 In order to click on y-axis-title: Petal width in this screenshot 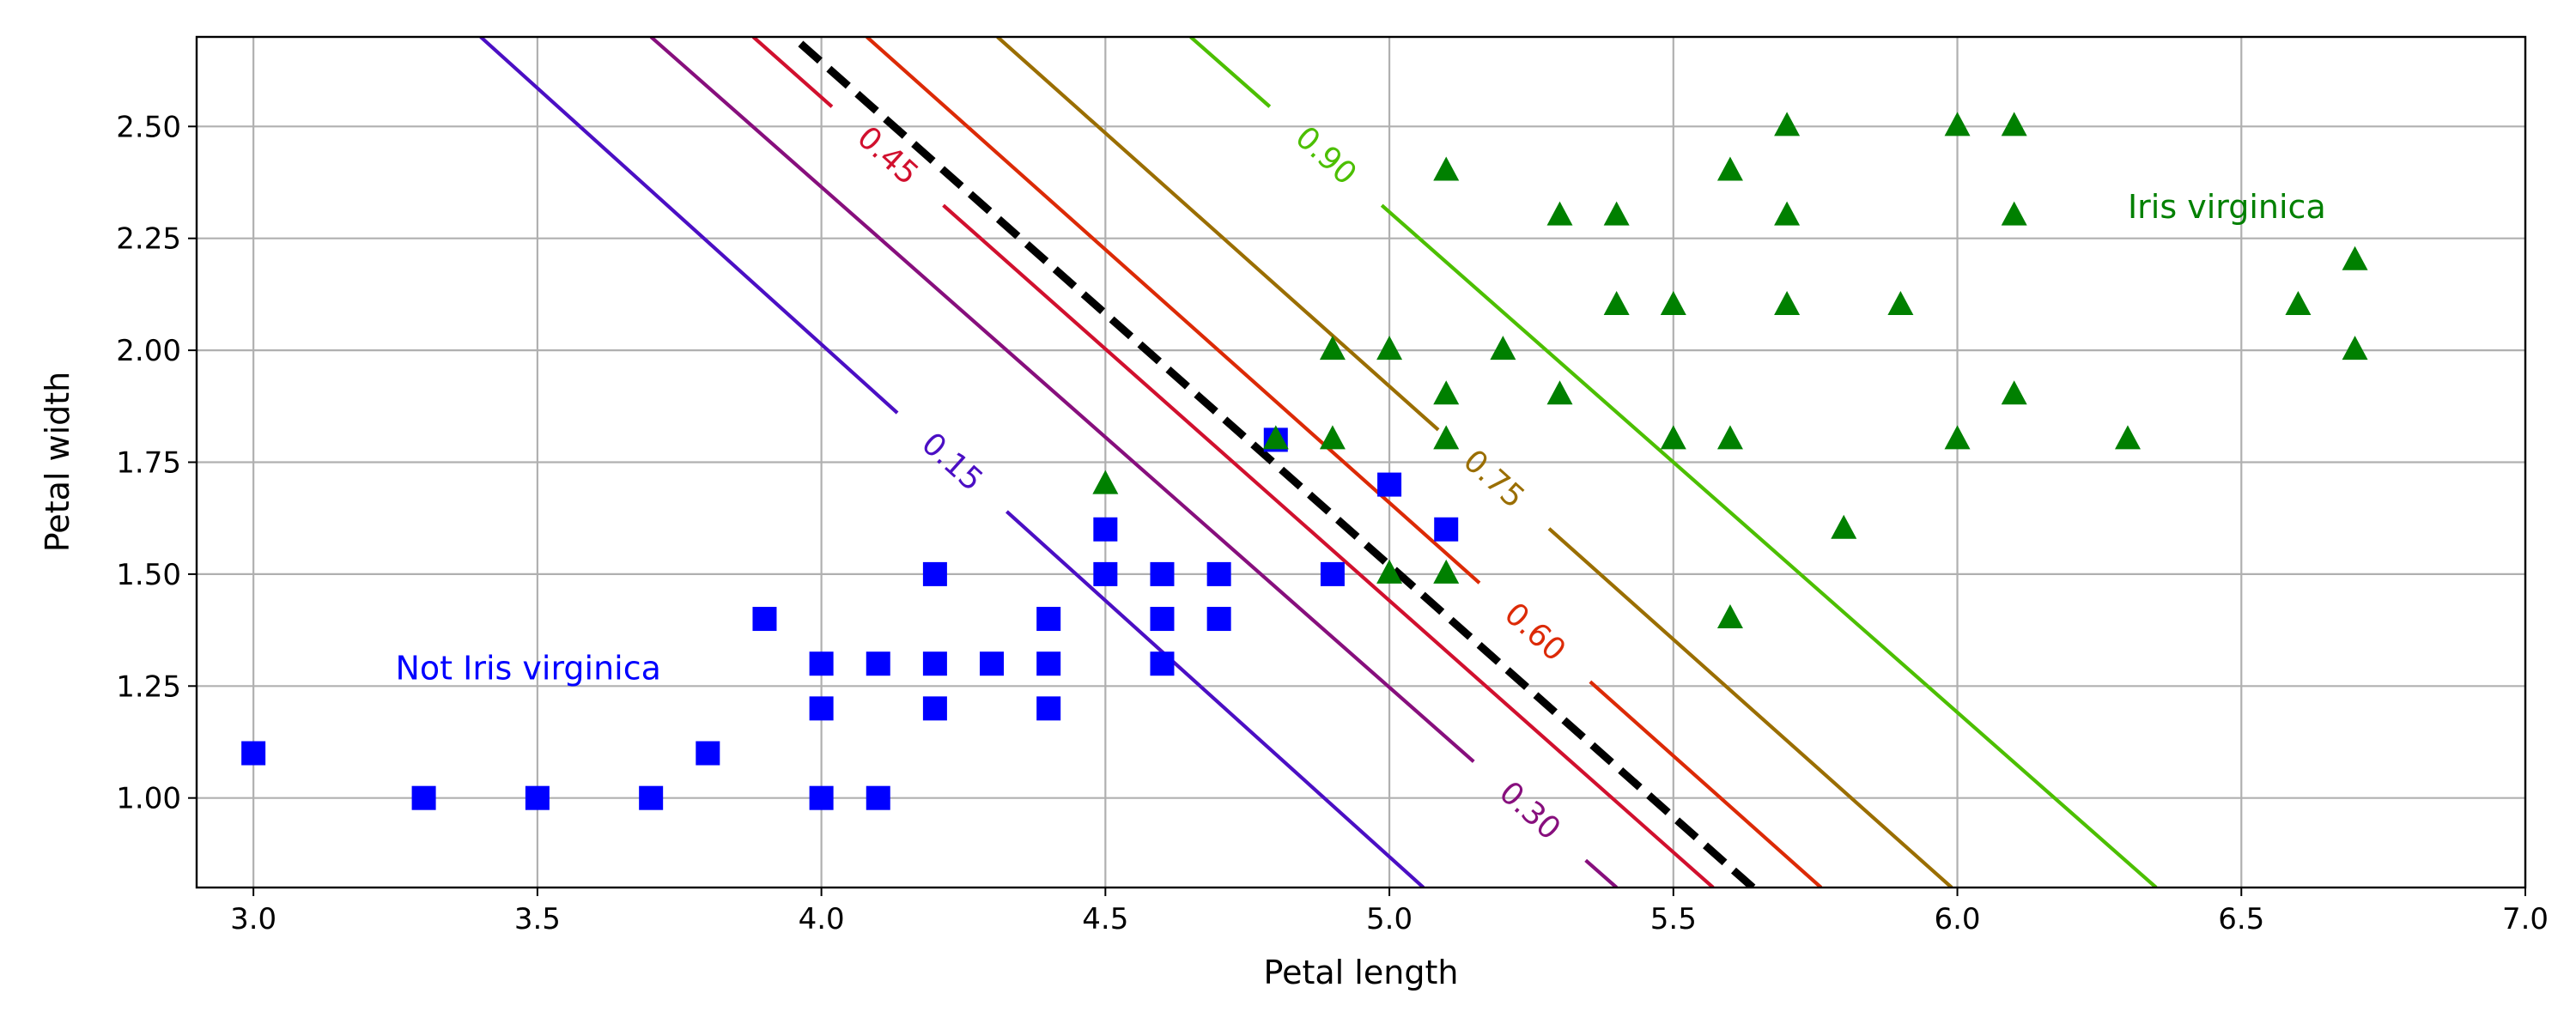, I will do `click(58, 462)`.